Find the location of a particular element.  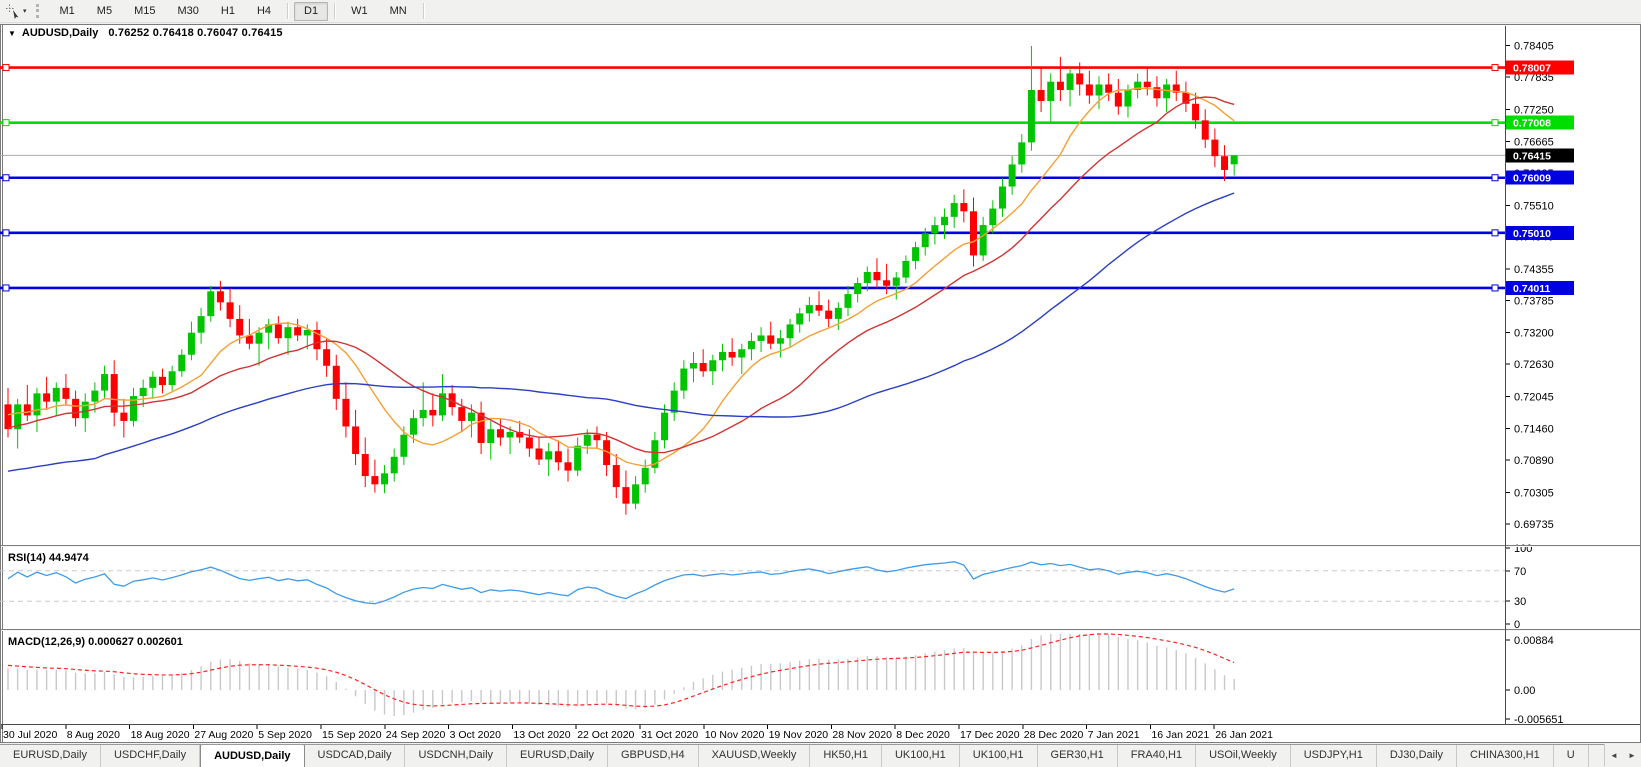

svg-text: 0.71460 is located at coordinates (1534, 430).